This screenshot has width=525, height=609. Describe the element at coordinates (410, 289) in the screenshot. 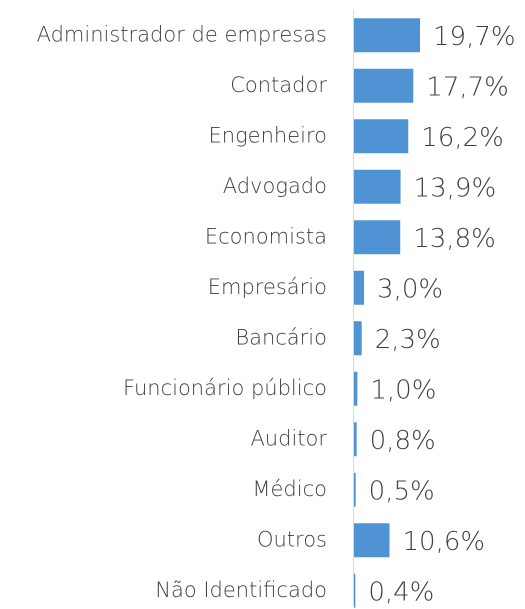

I see `value-label: 3,0%` at that location.